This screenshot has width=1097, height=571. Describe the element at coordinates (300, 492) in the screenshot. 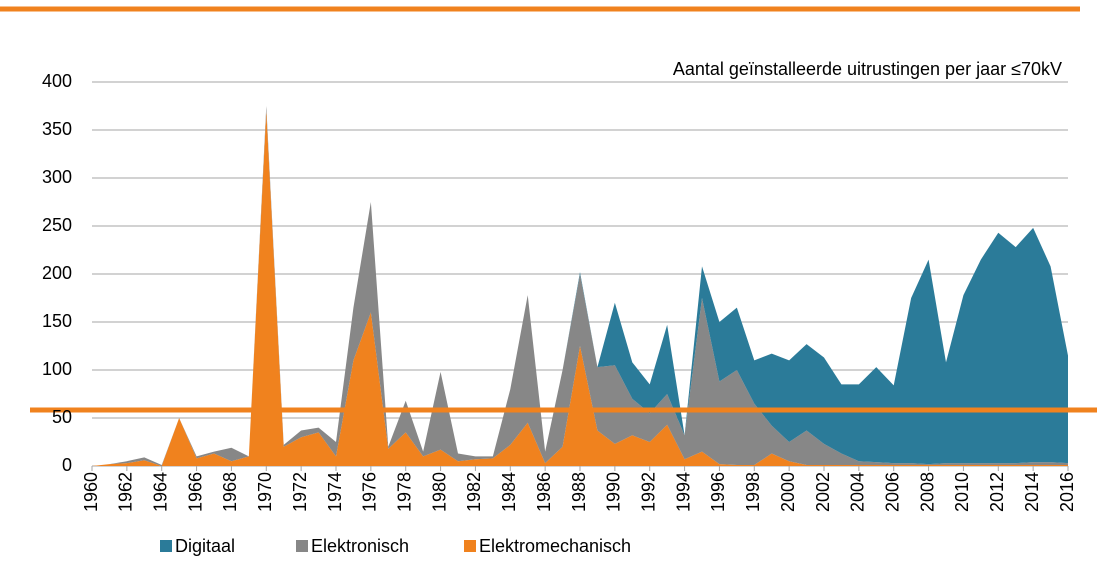

I see `x-tick-label: 1972` at that location.